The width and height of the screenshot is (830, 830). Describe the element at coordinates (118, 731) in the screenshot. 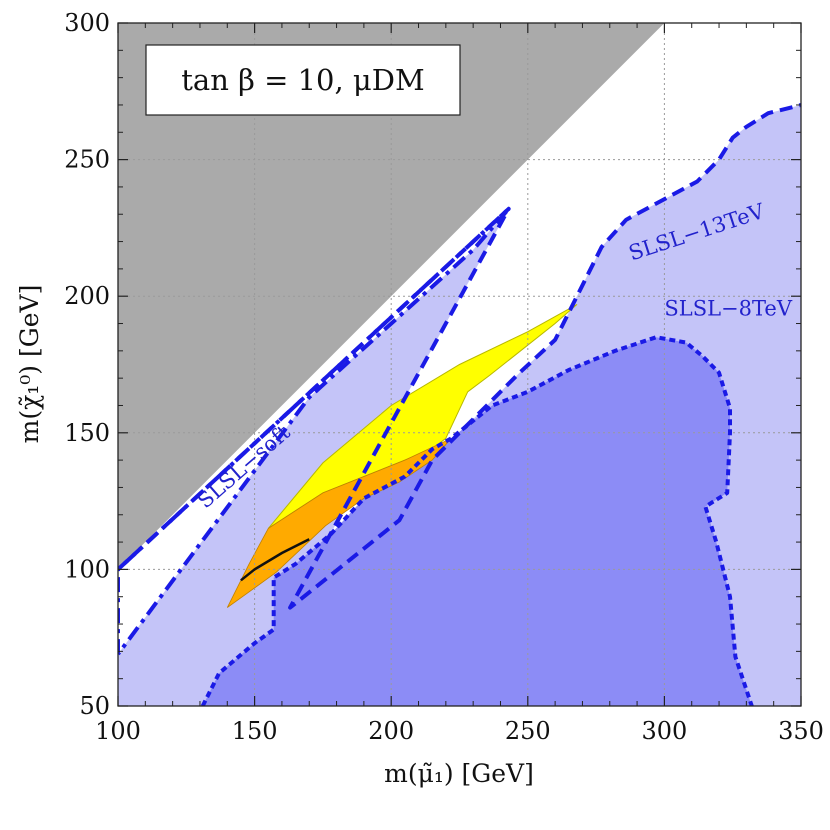

I see `x-tick-label: 100` at that location.